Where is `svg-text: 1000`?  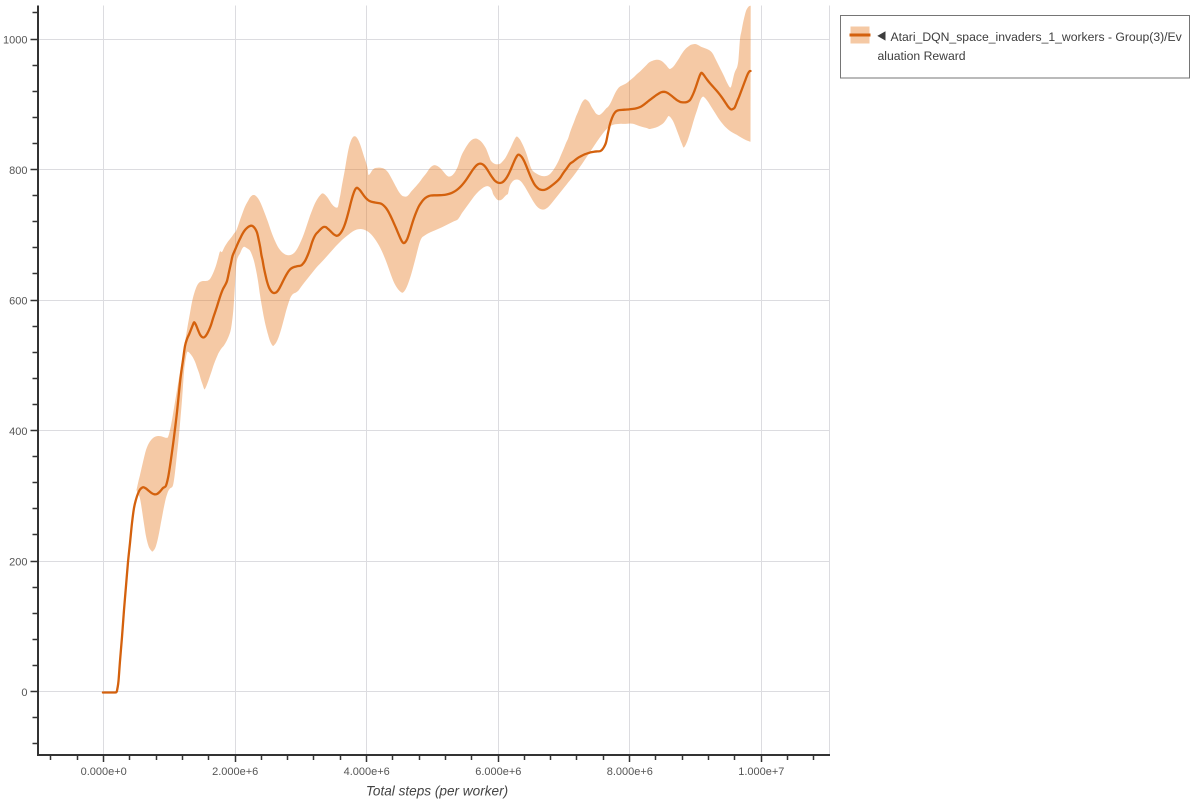
svg-text: 1000 is located at coordinates (15, 40).